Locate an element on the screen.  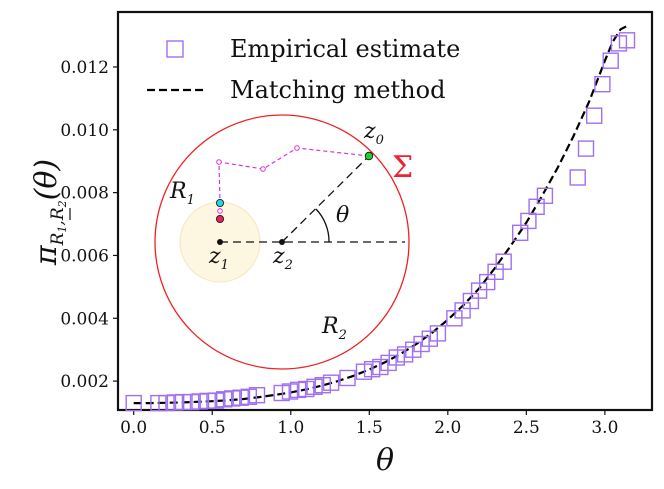
x-tick-label: 1.5 is located at coordinates (369, 428).